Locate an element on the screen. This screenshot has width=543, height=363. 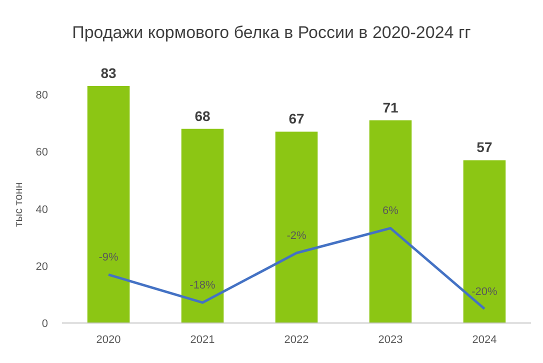
data-label: 6% is located at coordinates (390, 211).